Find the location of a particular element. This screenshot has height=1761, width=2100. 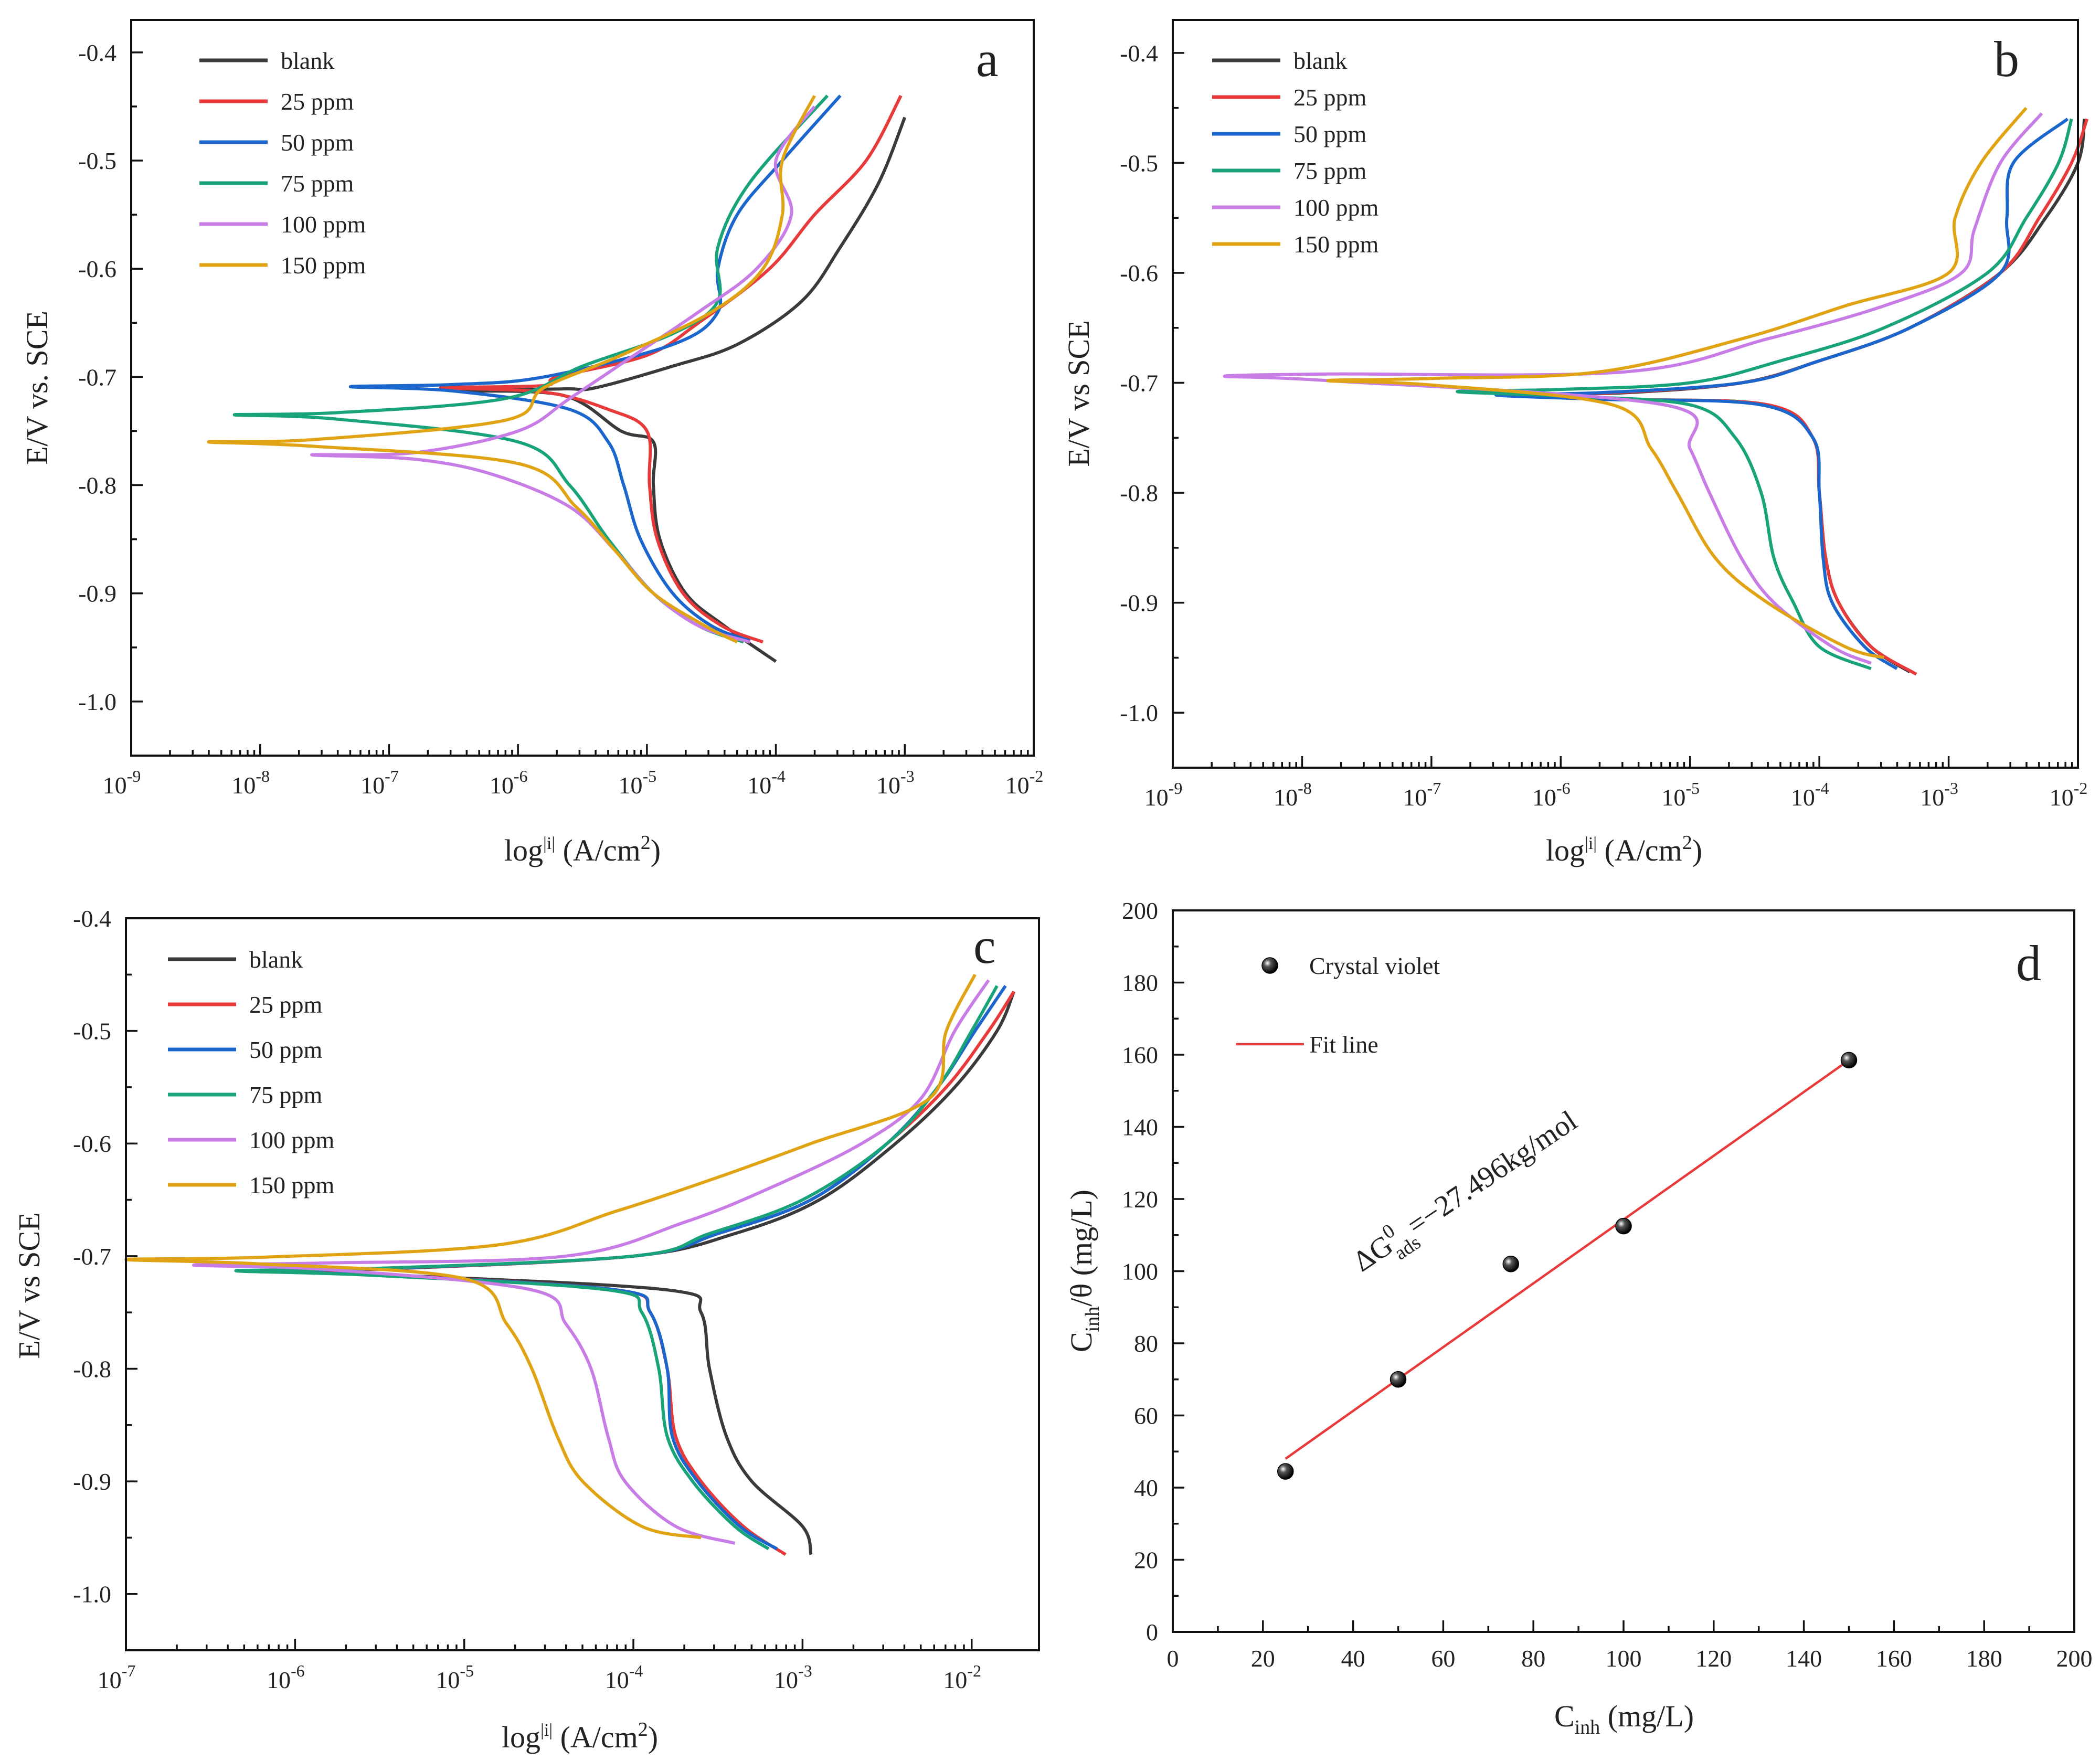

panel-b-ytick-label: -0.8 is located at coordinates (1139, 493).